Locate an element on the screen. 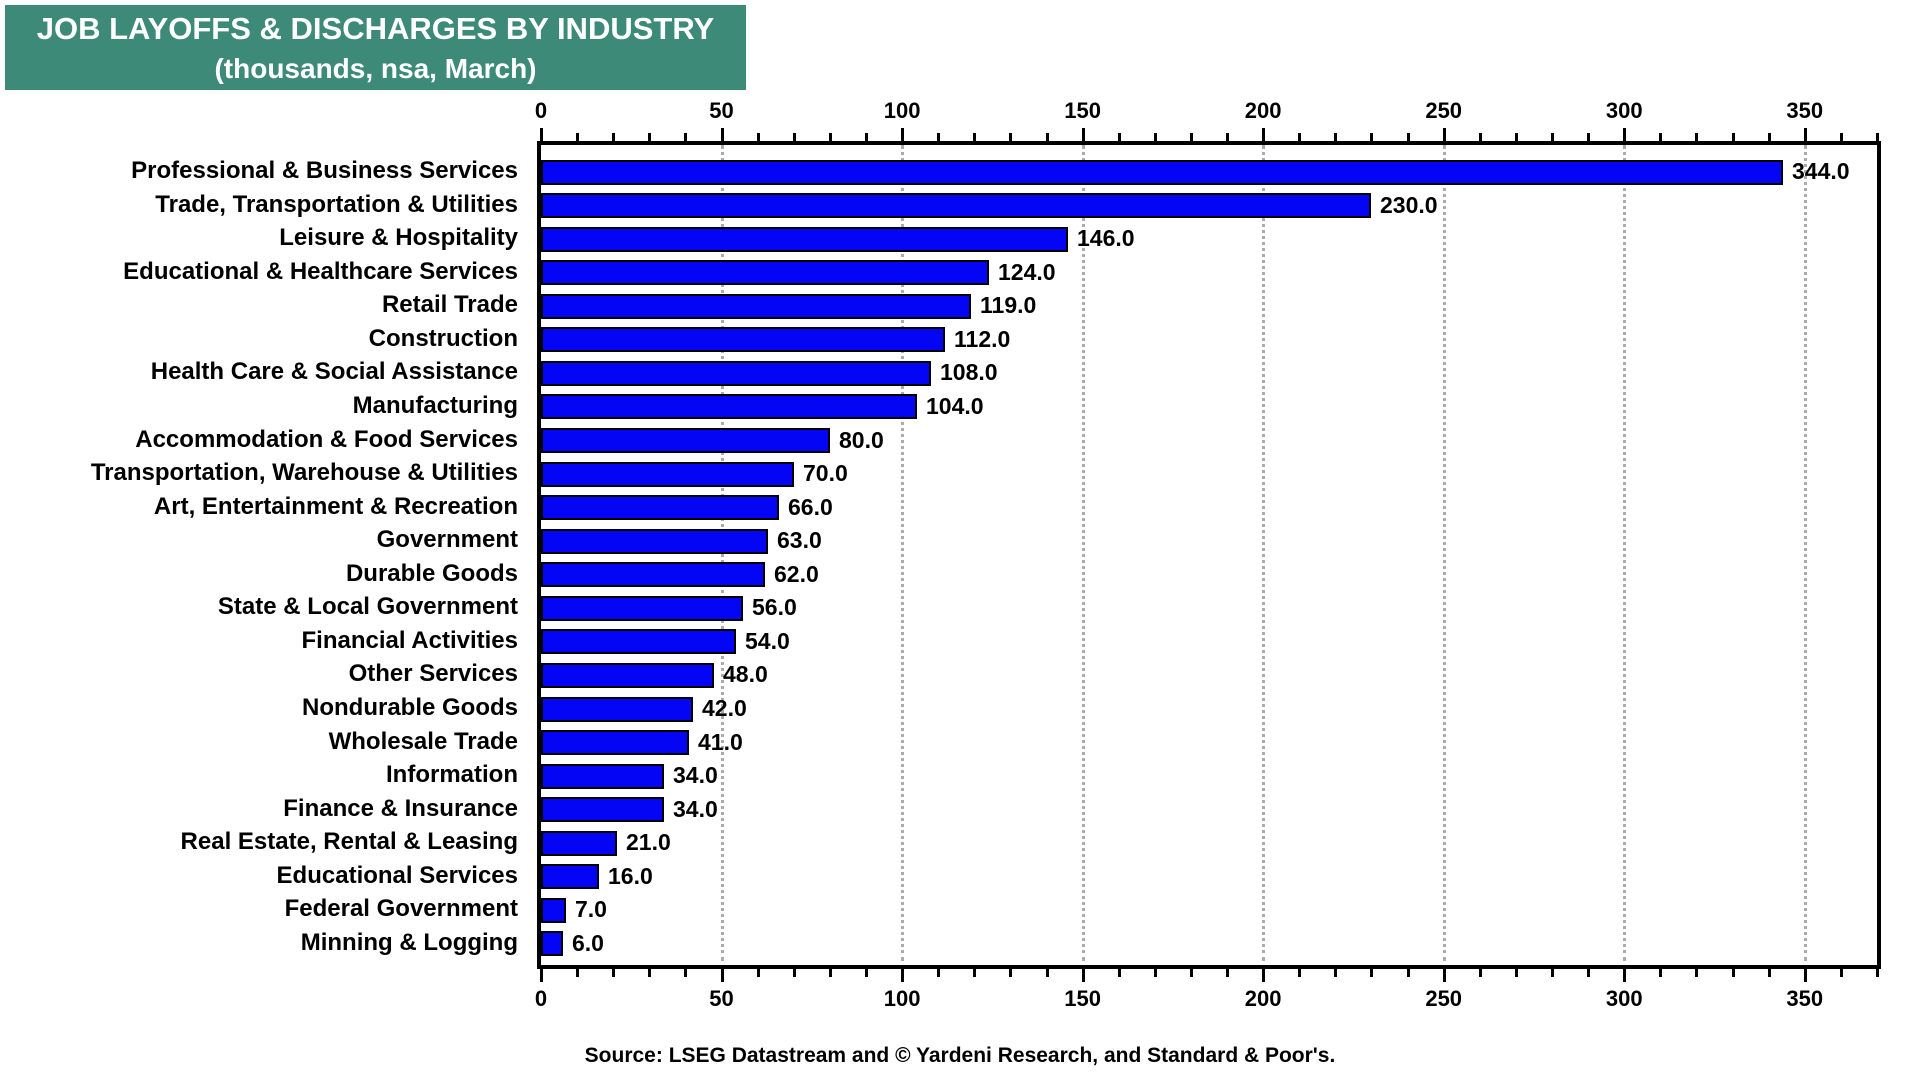 The height and width of the screenshot is (1080, 1920). category-label: Durable Goods is located at coordinates (431, 573).